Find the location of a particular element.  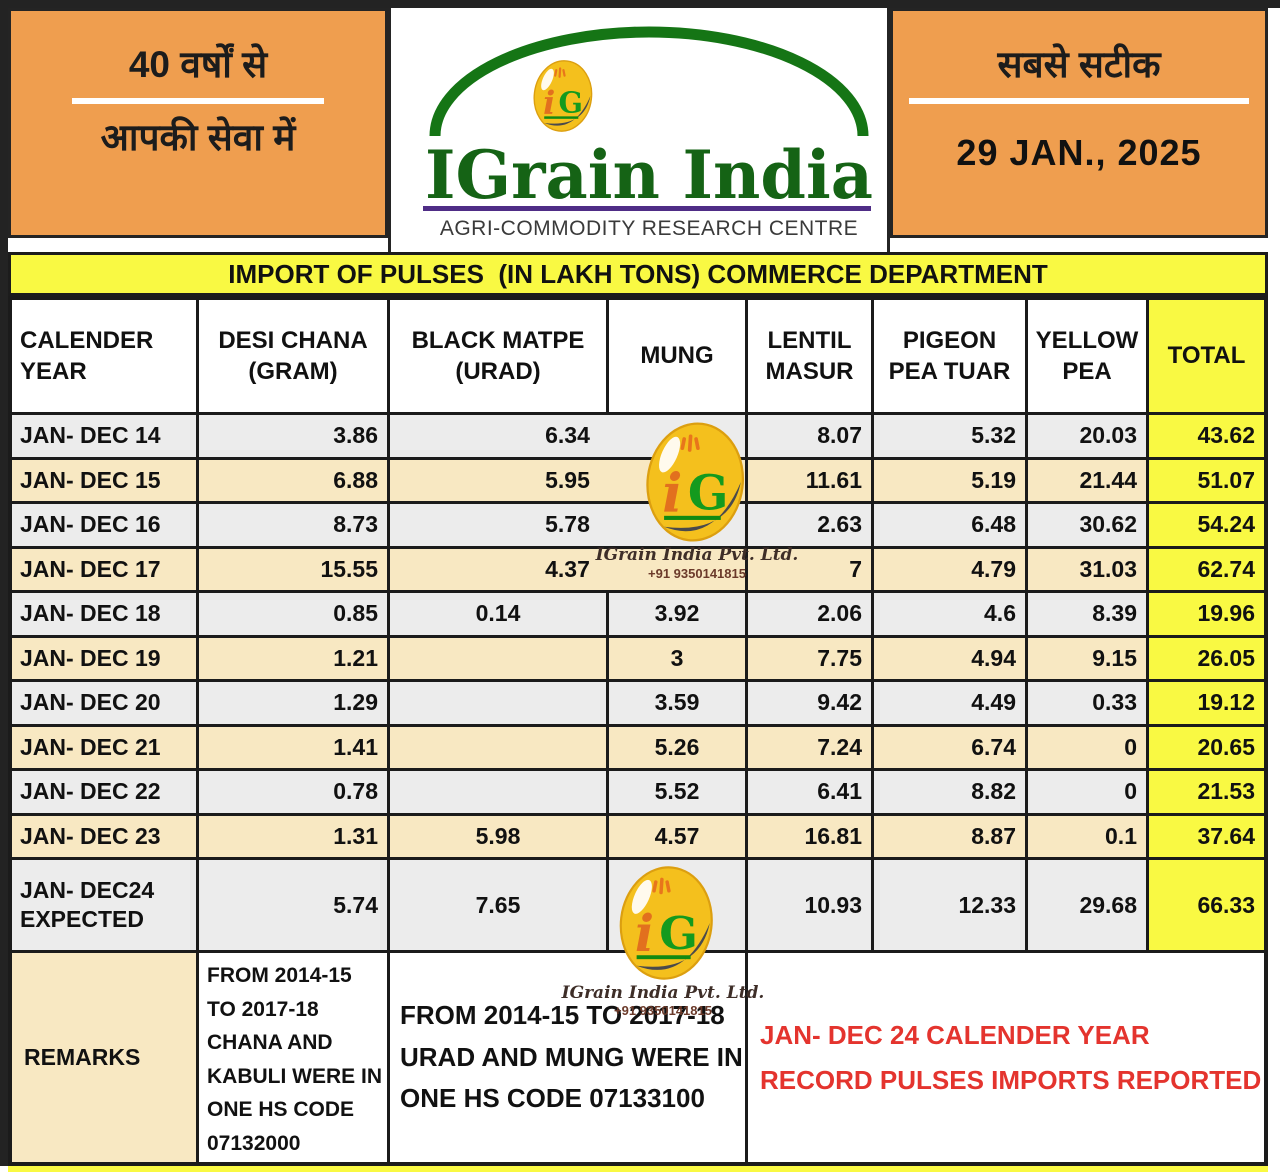

row-year: JAN- DEC 15 is located at coordinates (104, 480).